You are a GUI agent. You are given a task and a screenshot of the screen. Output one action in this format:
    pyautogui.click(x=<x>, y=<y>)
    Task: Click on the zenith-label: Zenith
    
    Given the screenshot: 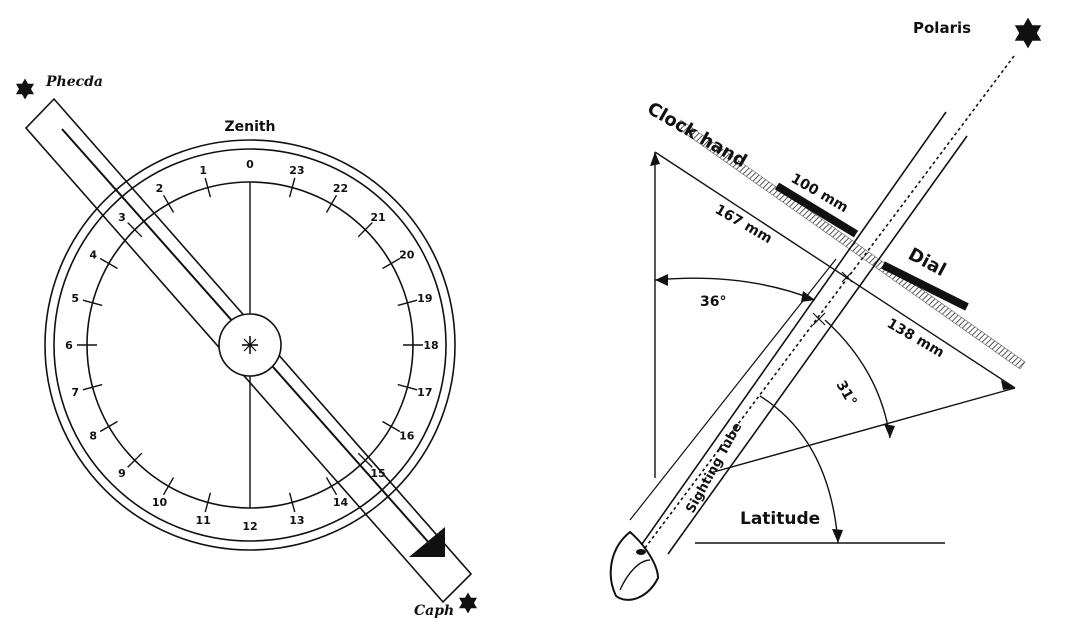 What is the action you would take?
    pyautogui.click(x=249, y=127)
    